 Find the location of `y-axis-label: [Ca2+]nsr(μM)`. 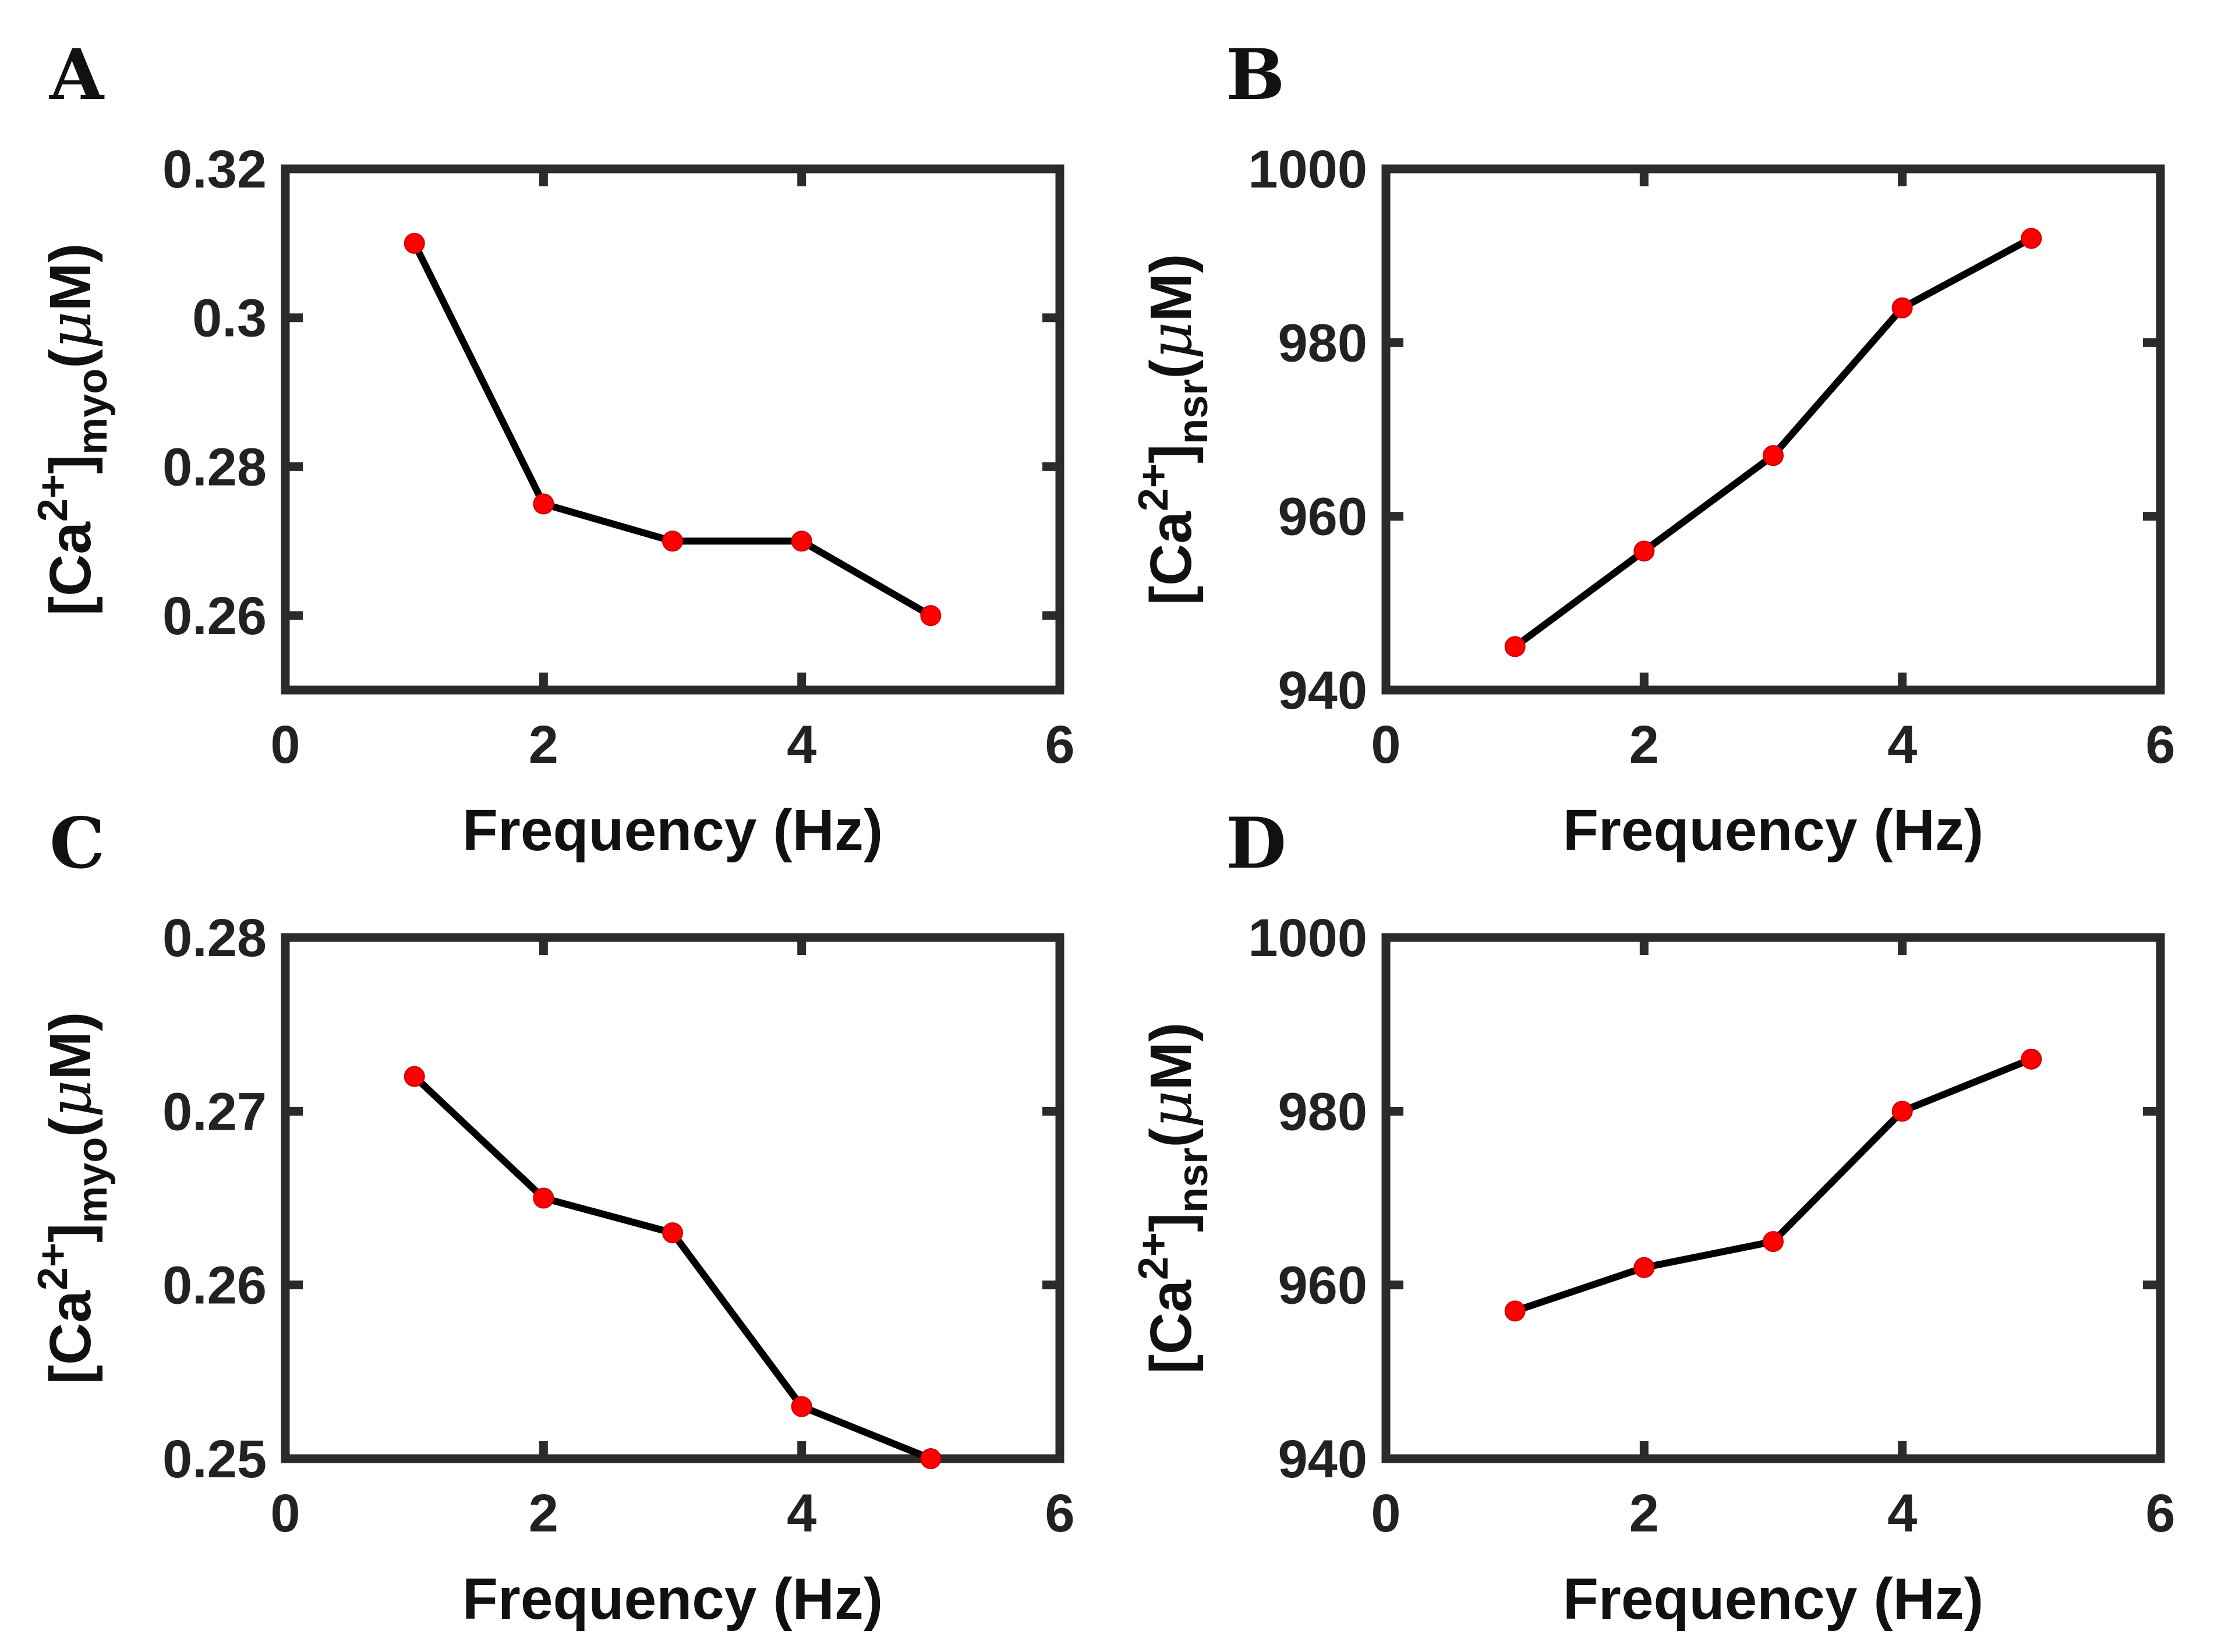

y-axis-label: [Ca2+]nsr(μM) is located at coordinates (1173, 1198).